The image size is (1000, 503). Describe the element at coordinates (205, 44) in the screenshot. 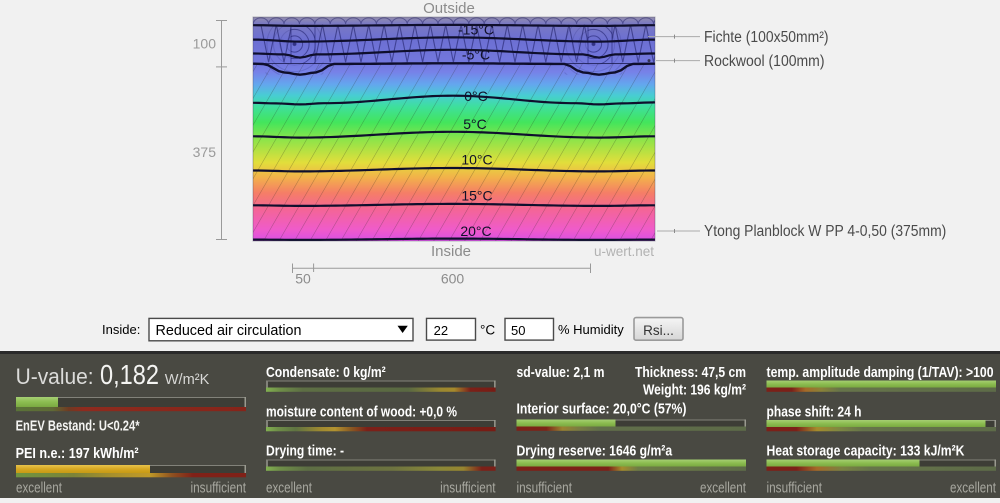

I see `svg-text: 100` at that location.